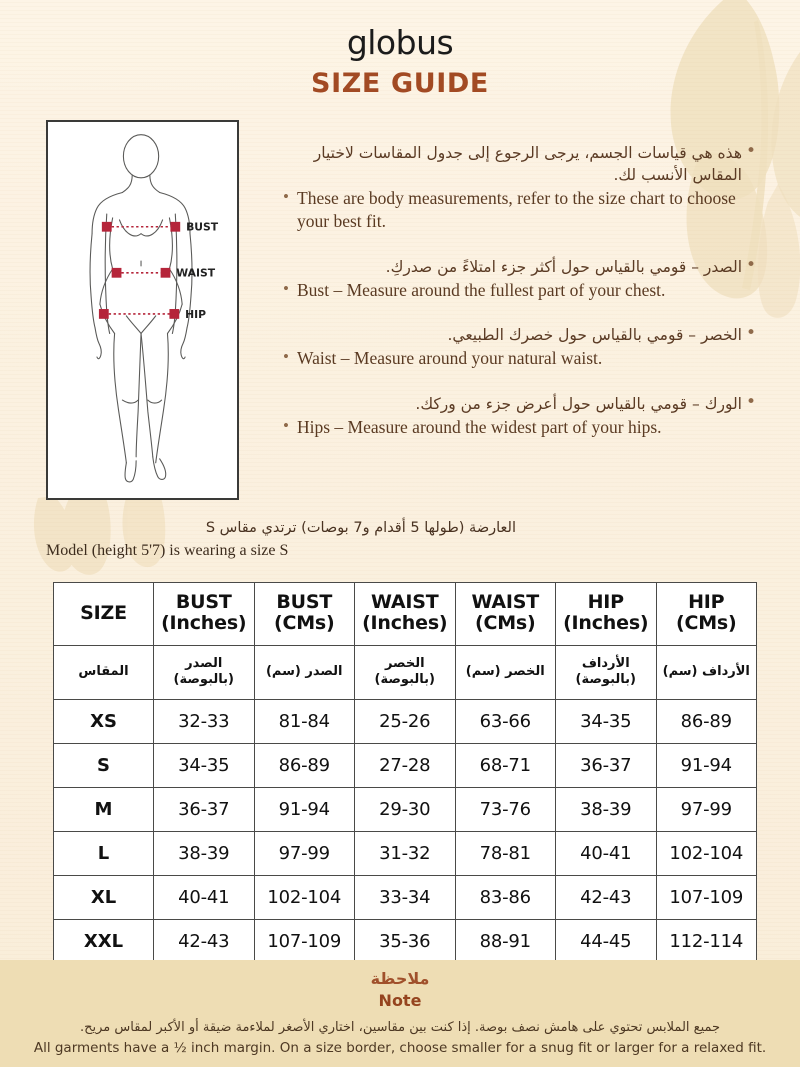 The image size is (800, 1067). Describe the element at coordinates (606, 854) in the screenshot. I see `cell-hip-inches: 40-41` at that location.